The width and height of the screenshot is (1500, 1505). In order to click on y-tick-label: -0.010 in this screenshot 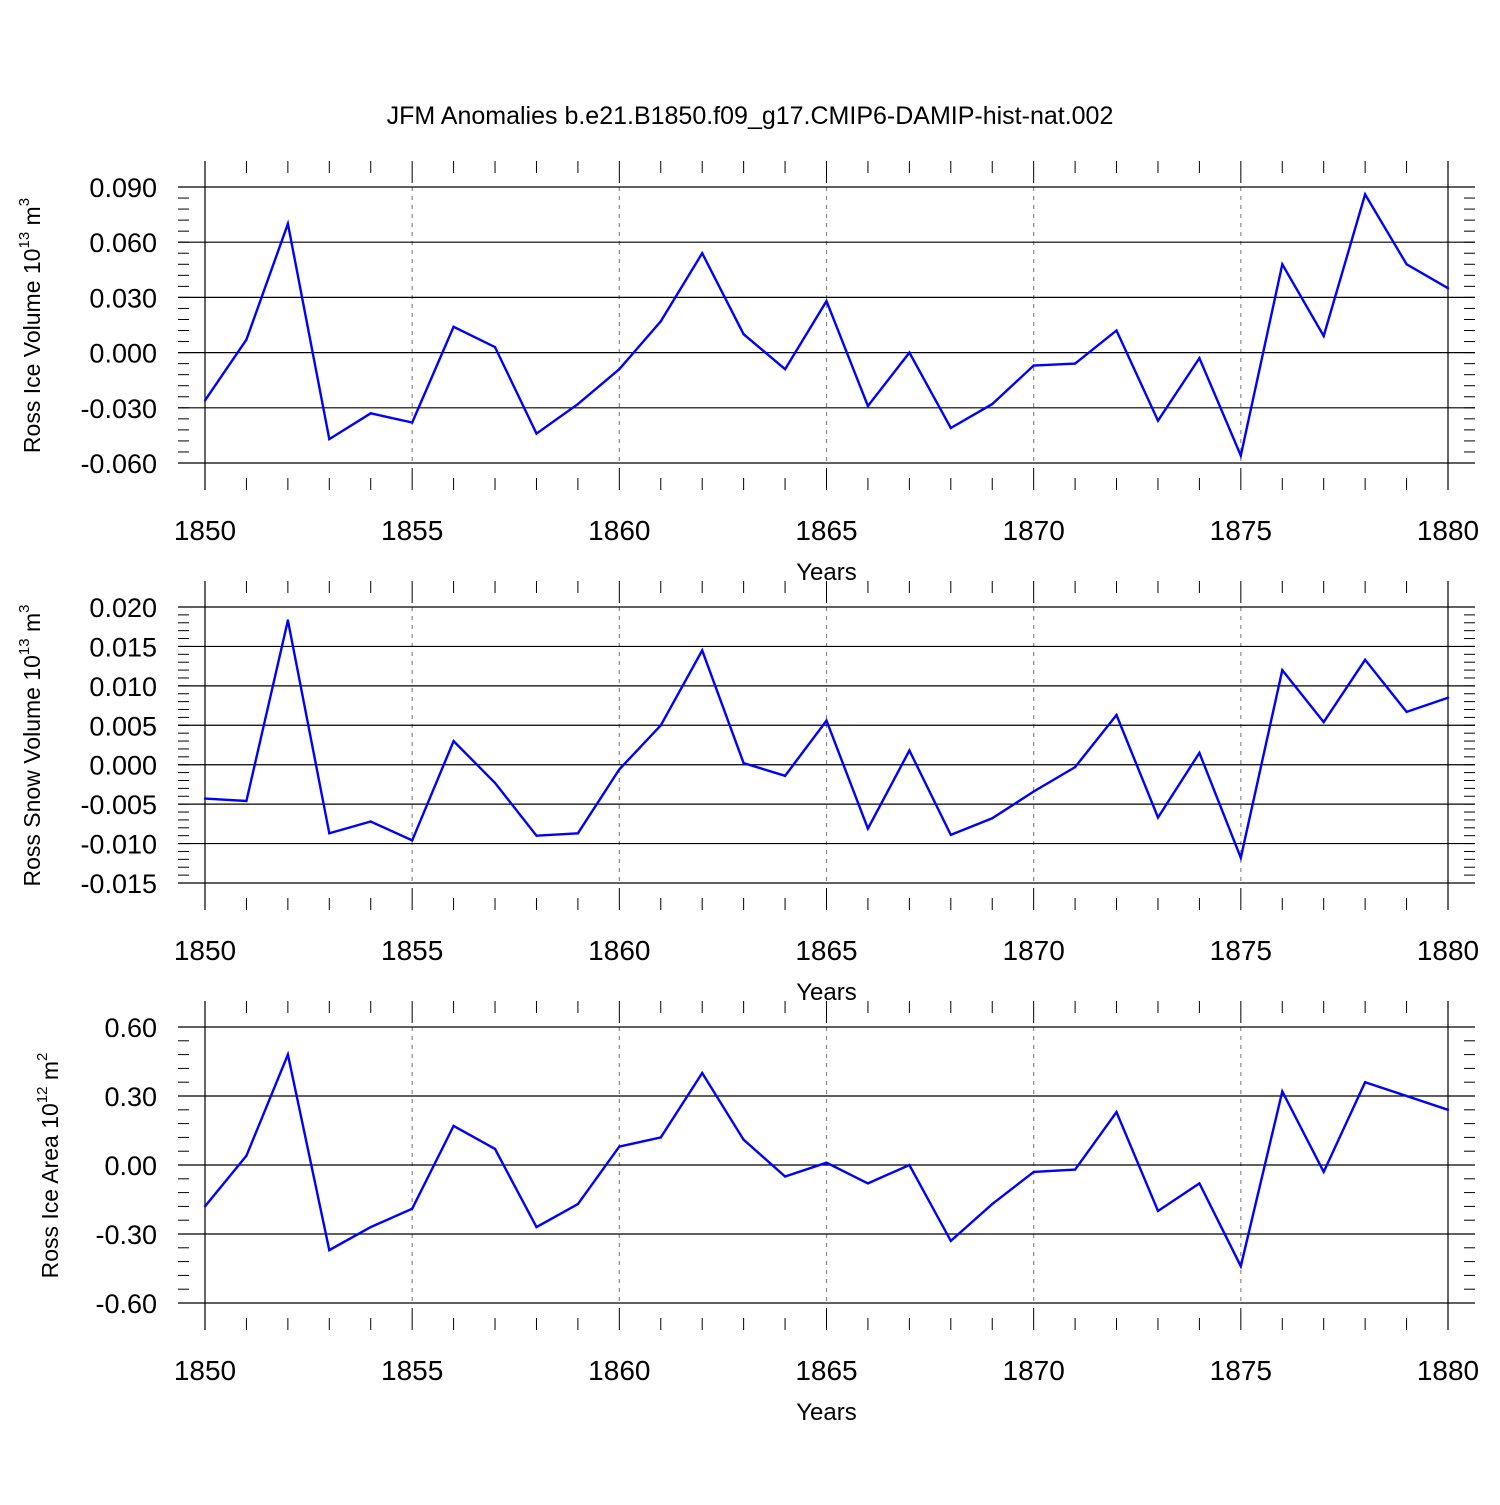, I will do `click(118, 845)`.